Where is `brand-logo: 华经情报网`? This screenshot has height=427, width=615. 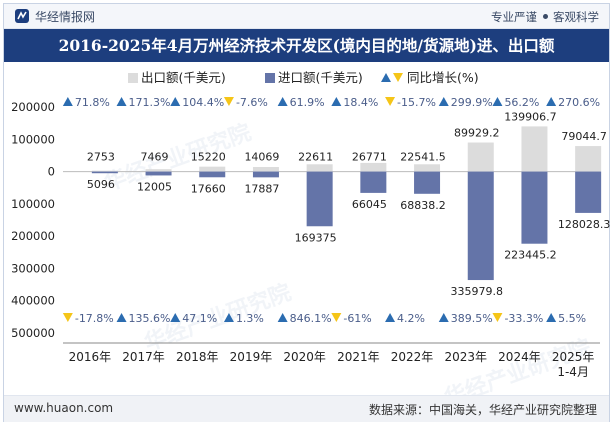 brand-logo: 华经情报网 is located at coordinates (54, 16).